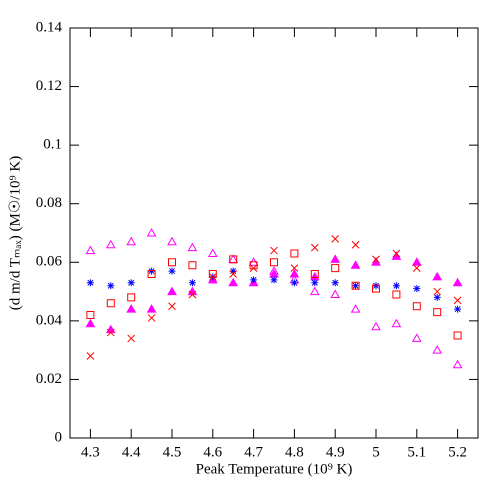  What do you see at coordinates (49, 86) in the screenshot?
I see `y-tick-label: 0.12` at bounding box center [49, 86].